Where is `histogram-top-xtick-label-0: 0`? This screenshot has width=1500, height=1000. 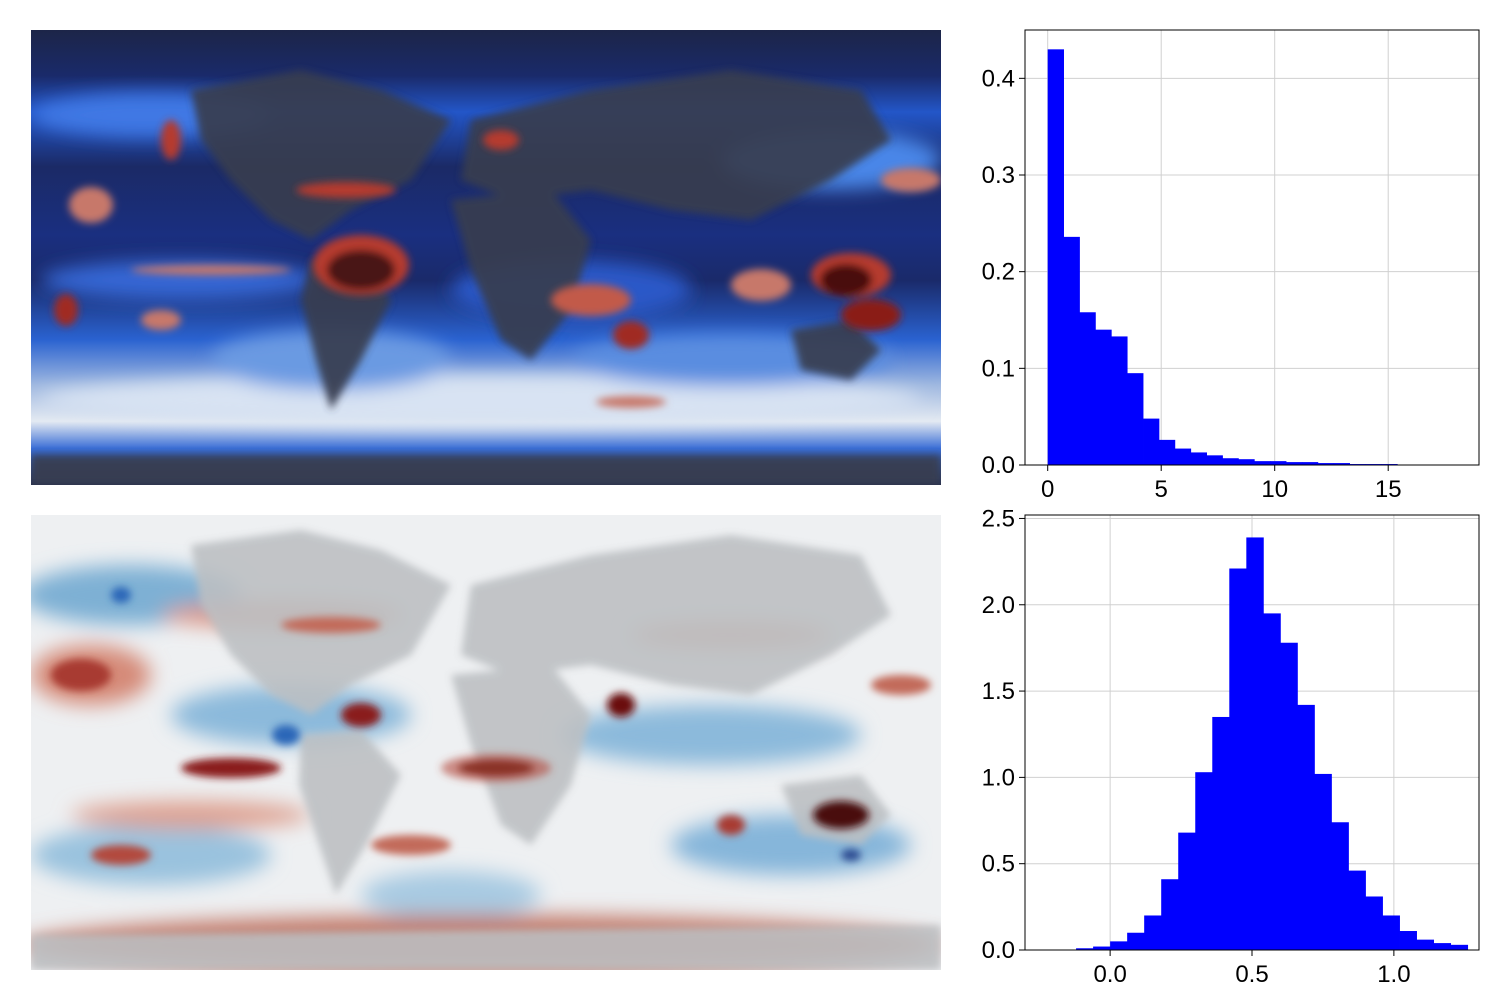 histogram-top-xtick-label-0: 0 is located at coordinates (1047, 489).